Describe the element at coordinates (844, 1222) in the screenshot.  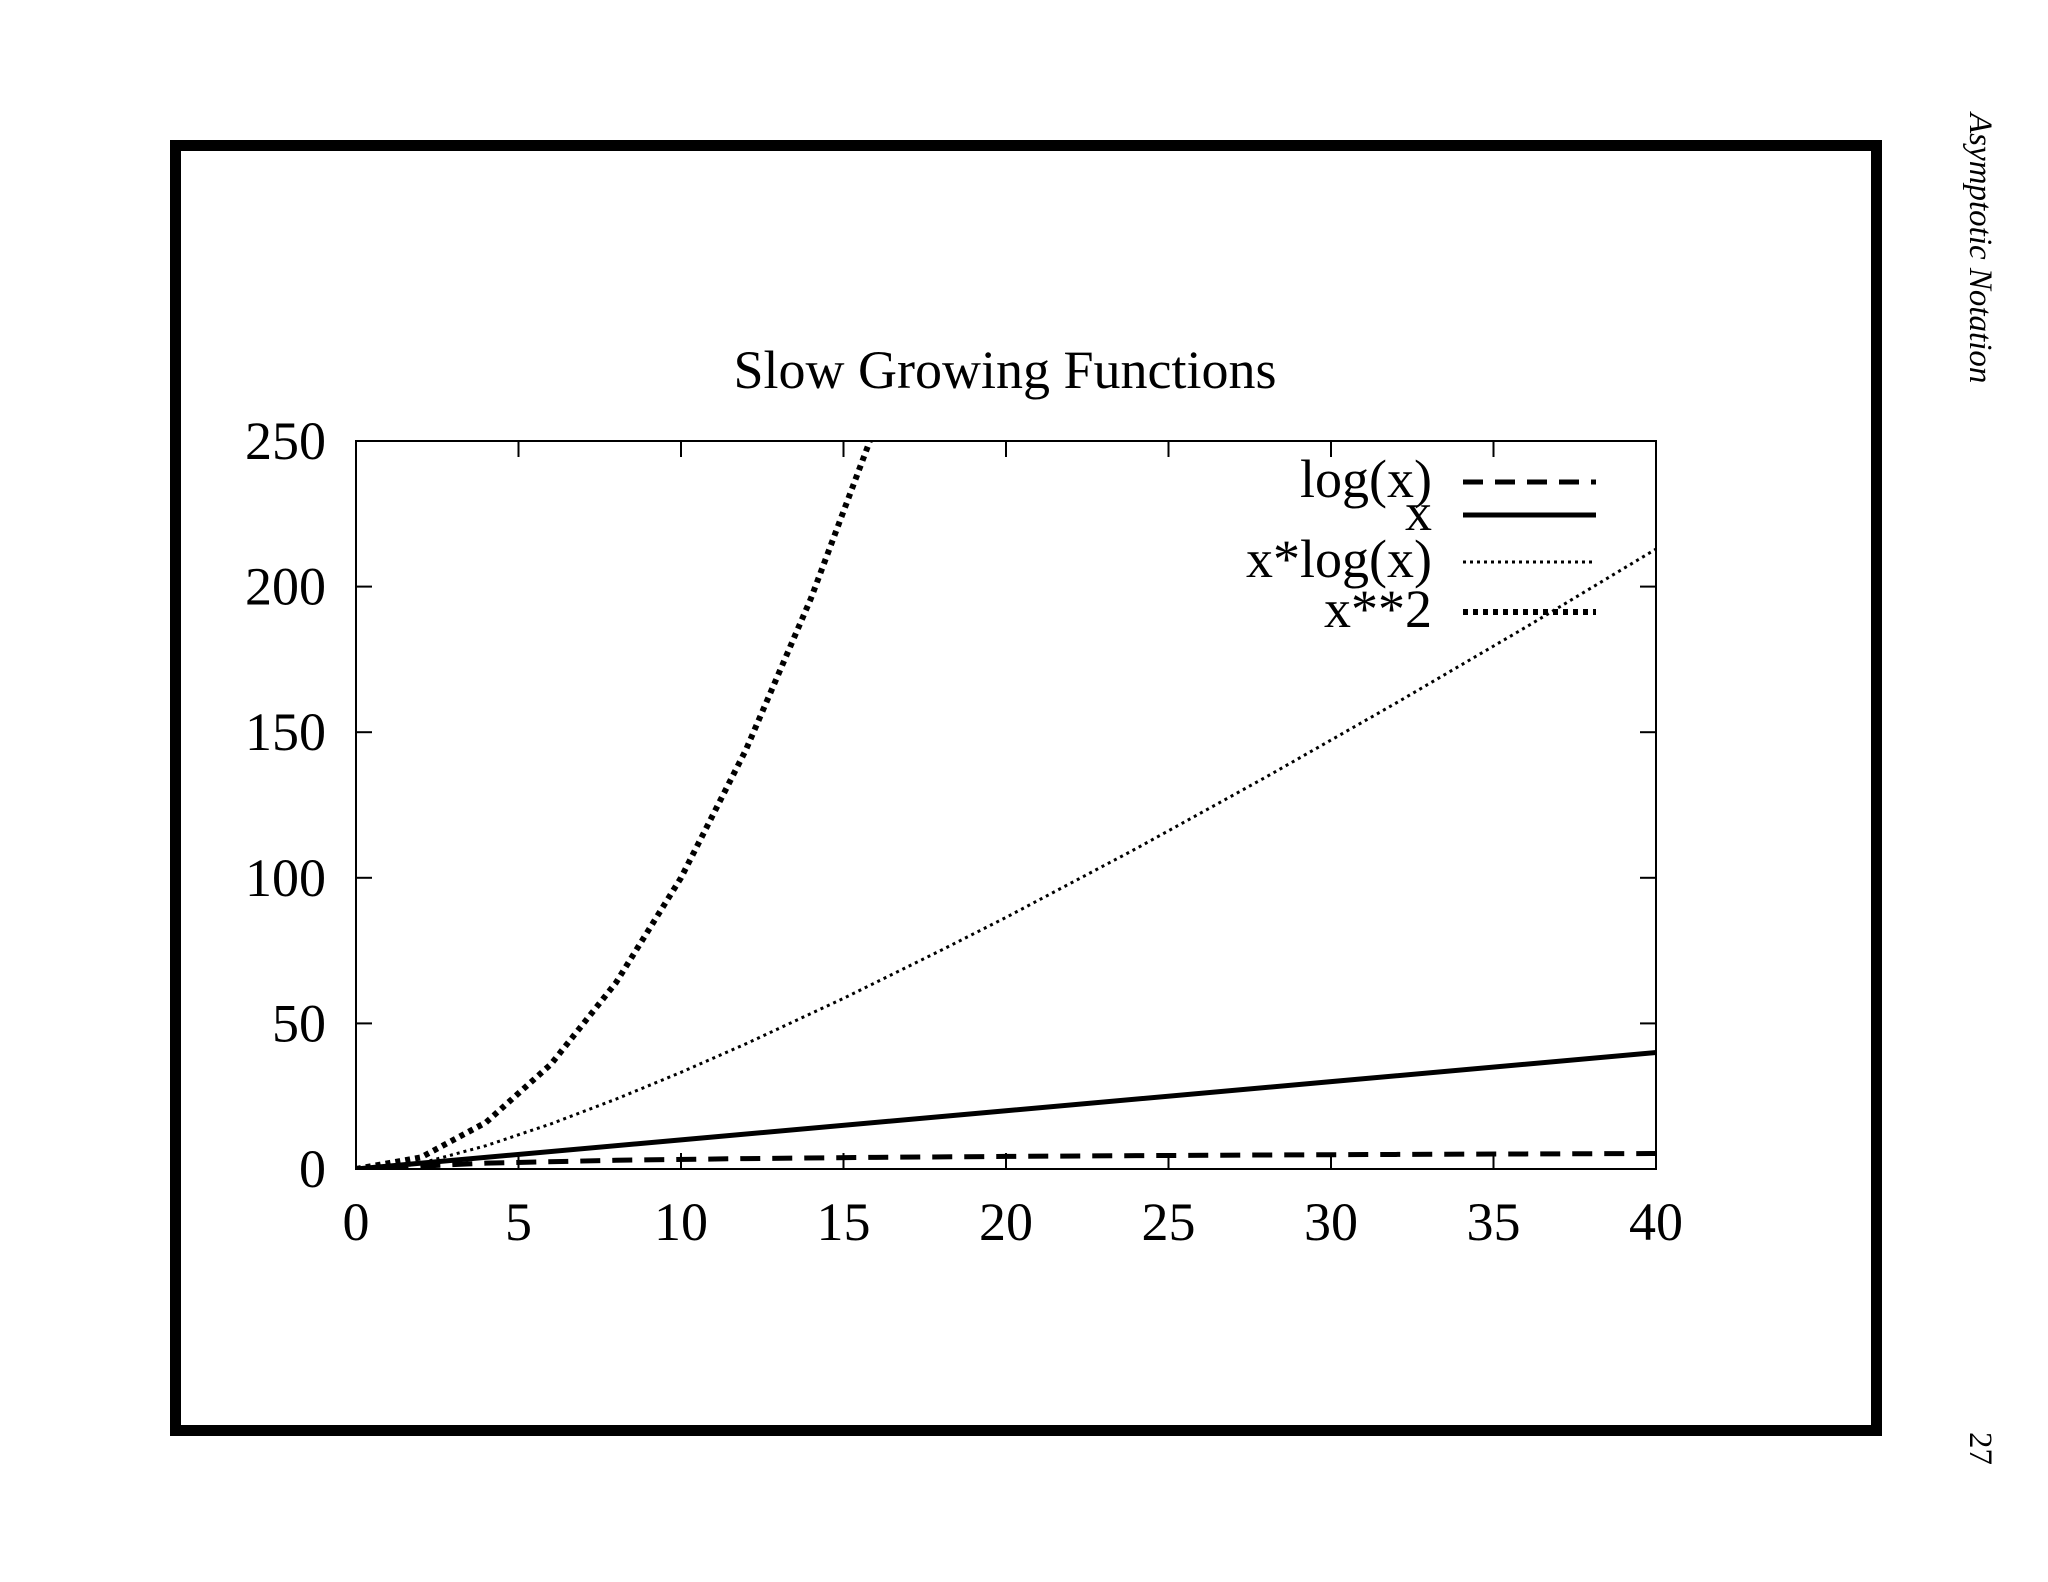
I see `x-tick-label: 15` at that location.